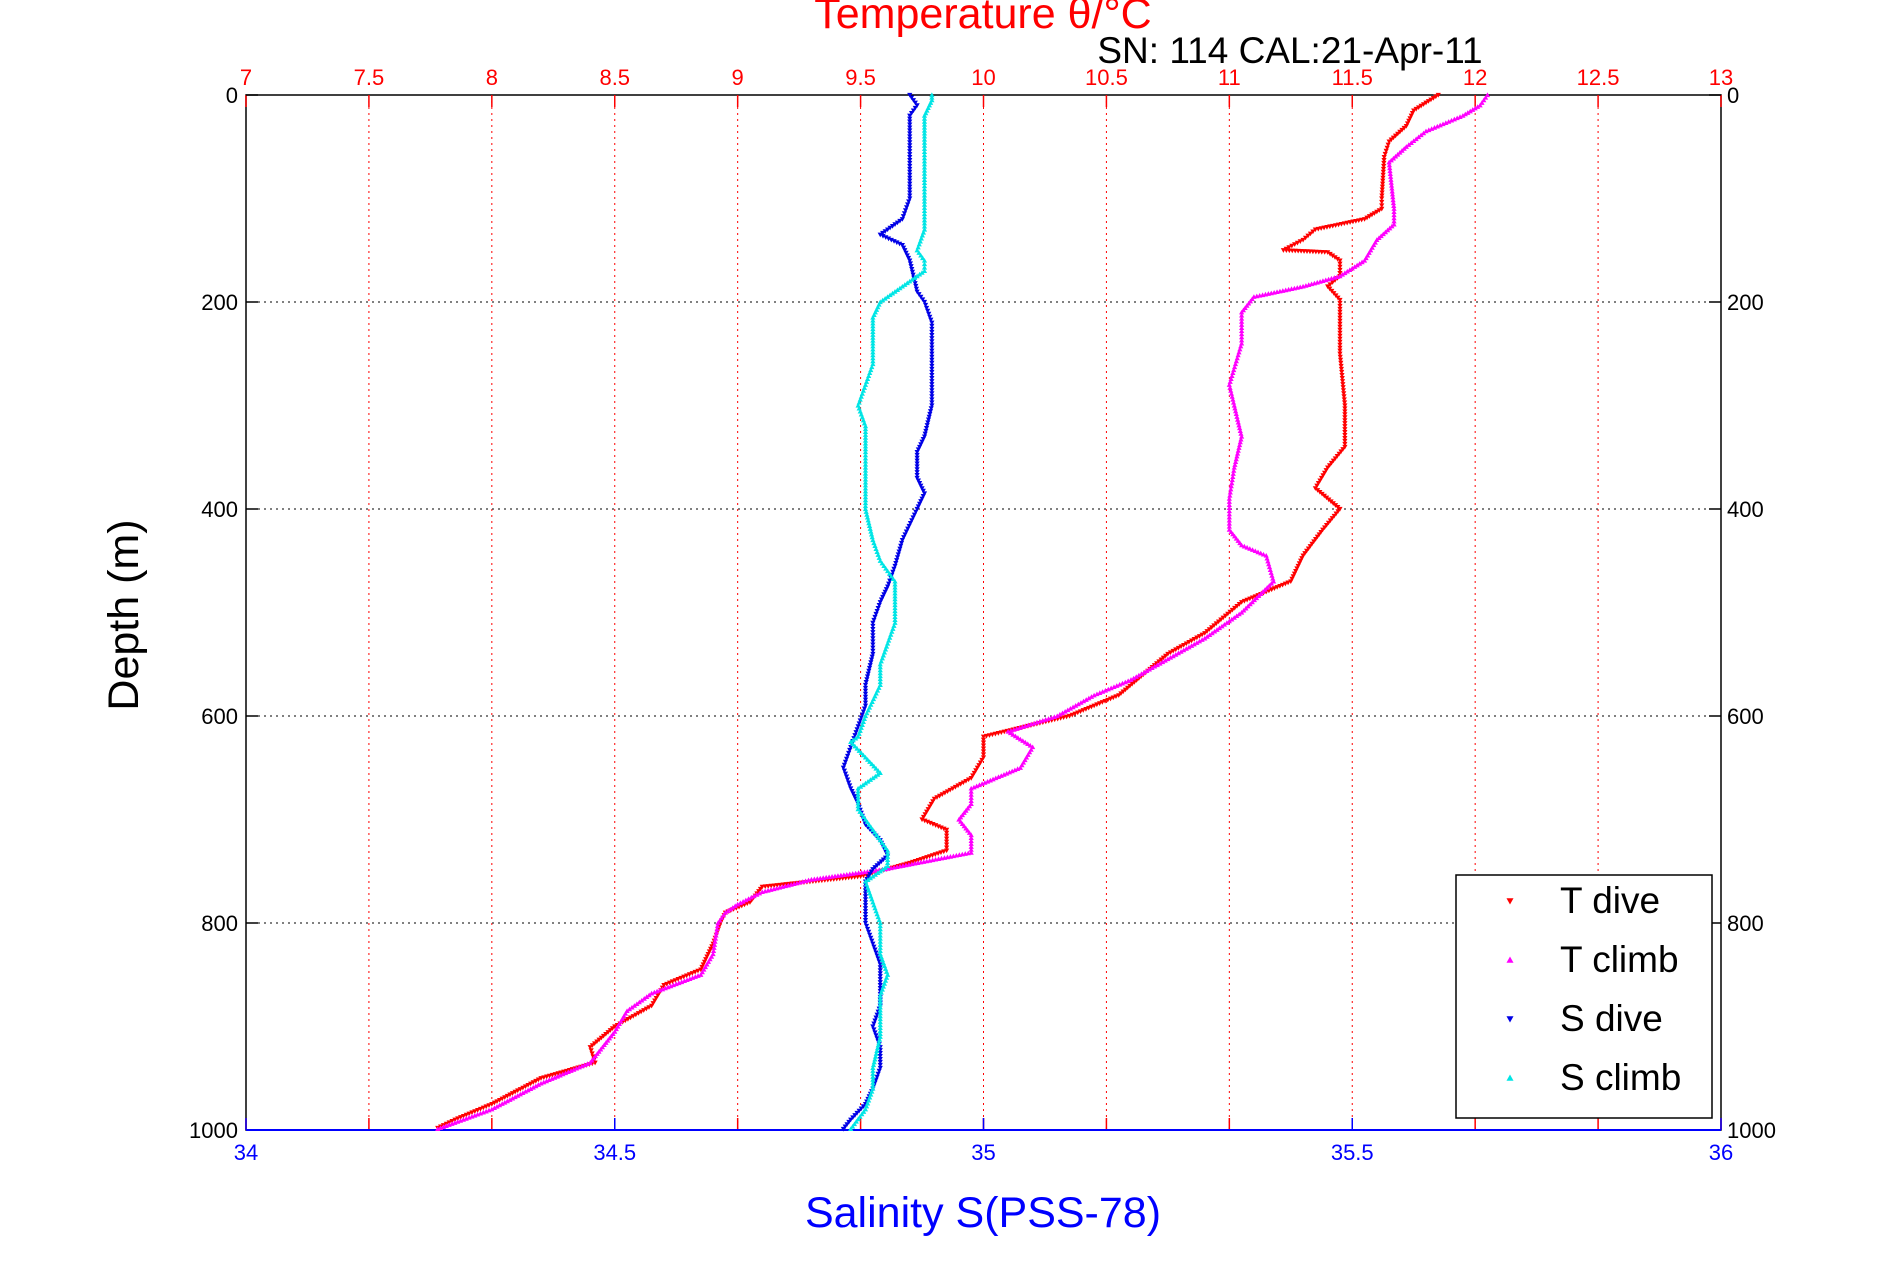 Image resolution: width=1891 pixels, height=1262 pixels. Describe the element at coordinates (1598, 77) in the screenshot. I see `temperature-tick-label: 12.5` at that location.